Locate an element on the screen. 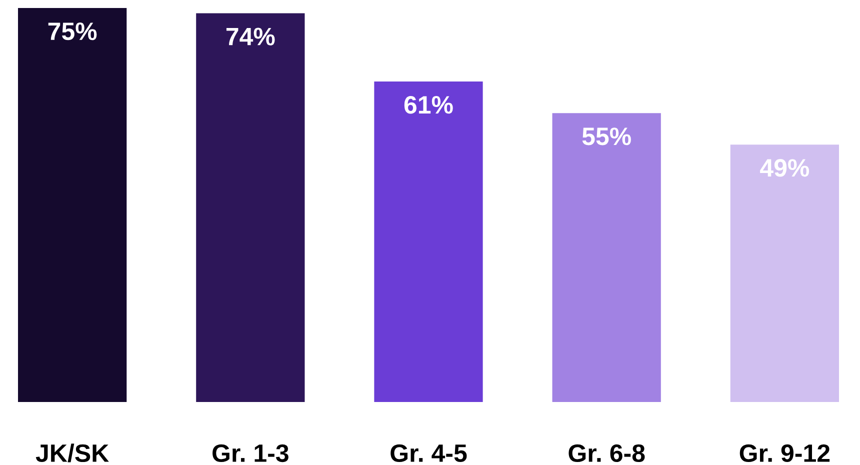 The width and height of the screenshot is (860, 465). data-label: 75% is located at coordinates (72, 31).